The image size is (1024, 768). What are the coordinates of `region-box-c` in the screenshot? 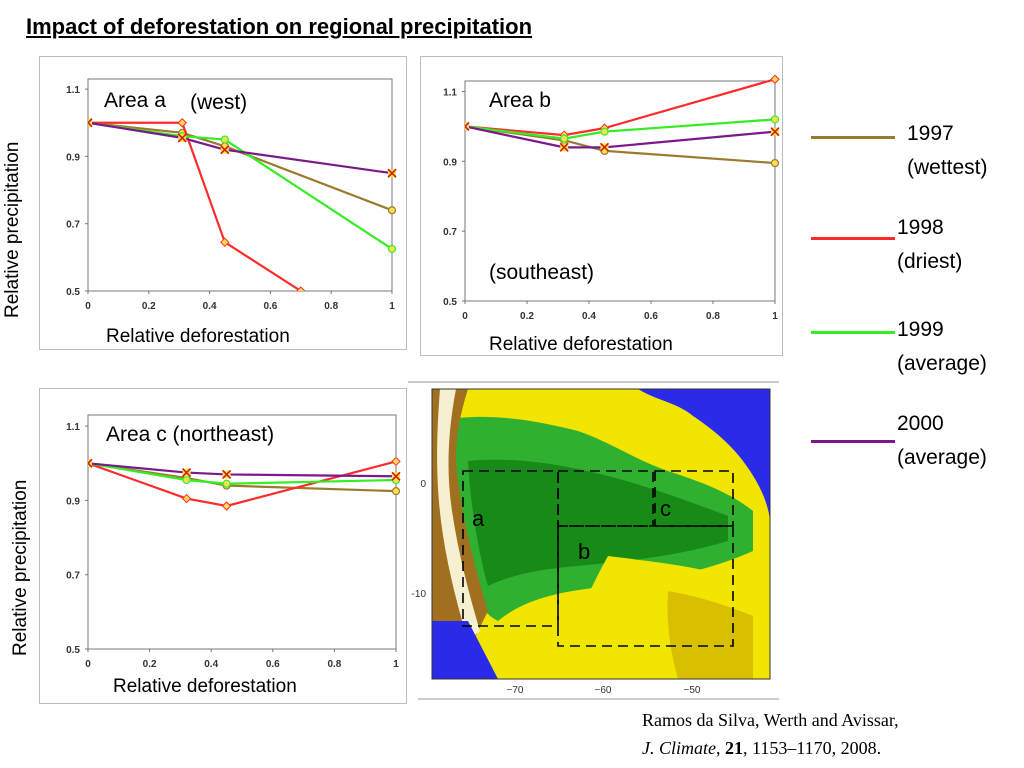 It's located at (694, 498).